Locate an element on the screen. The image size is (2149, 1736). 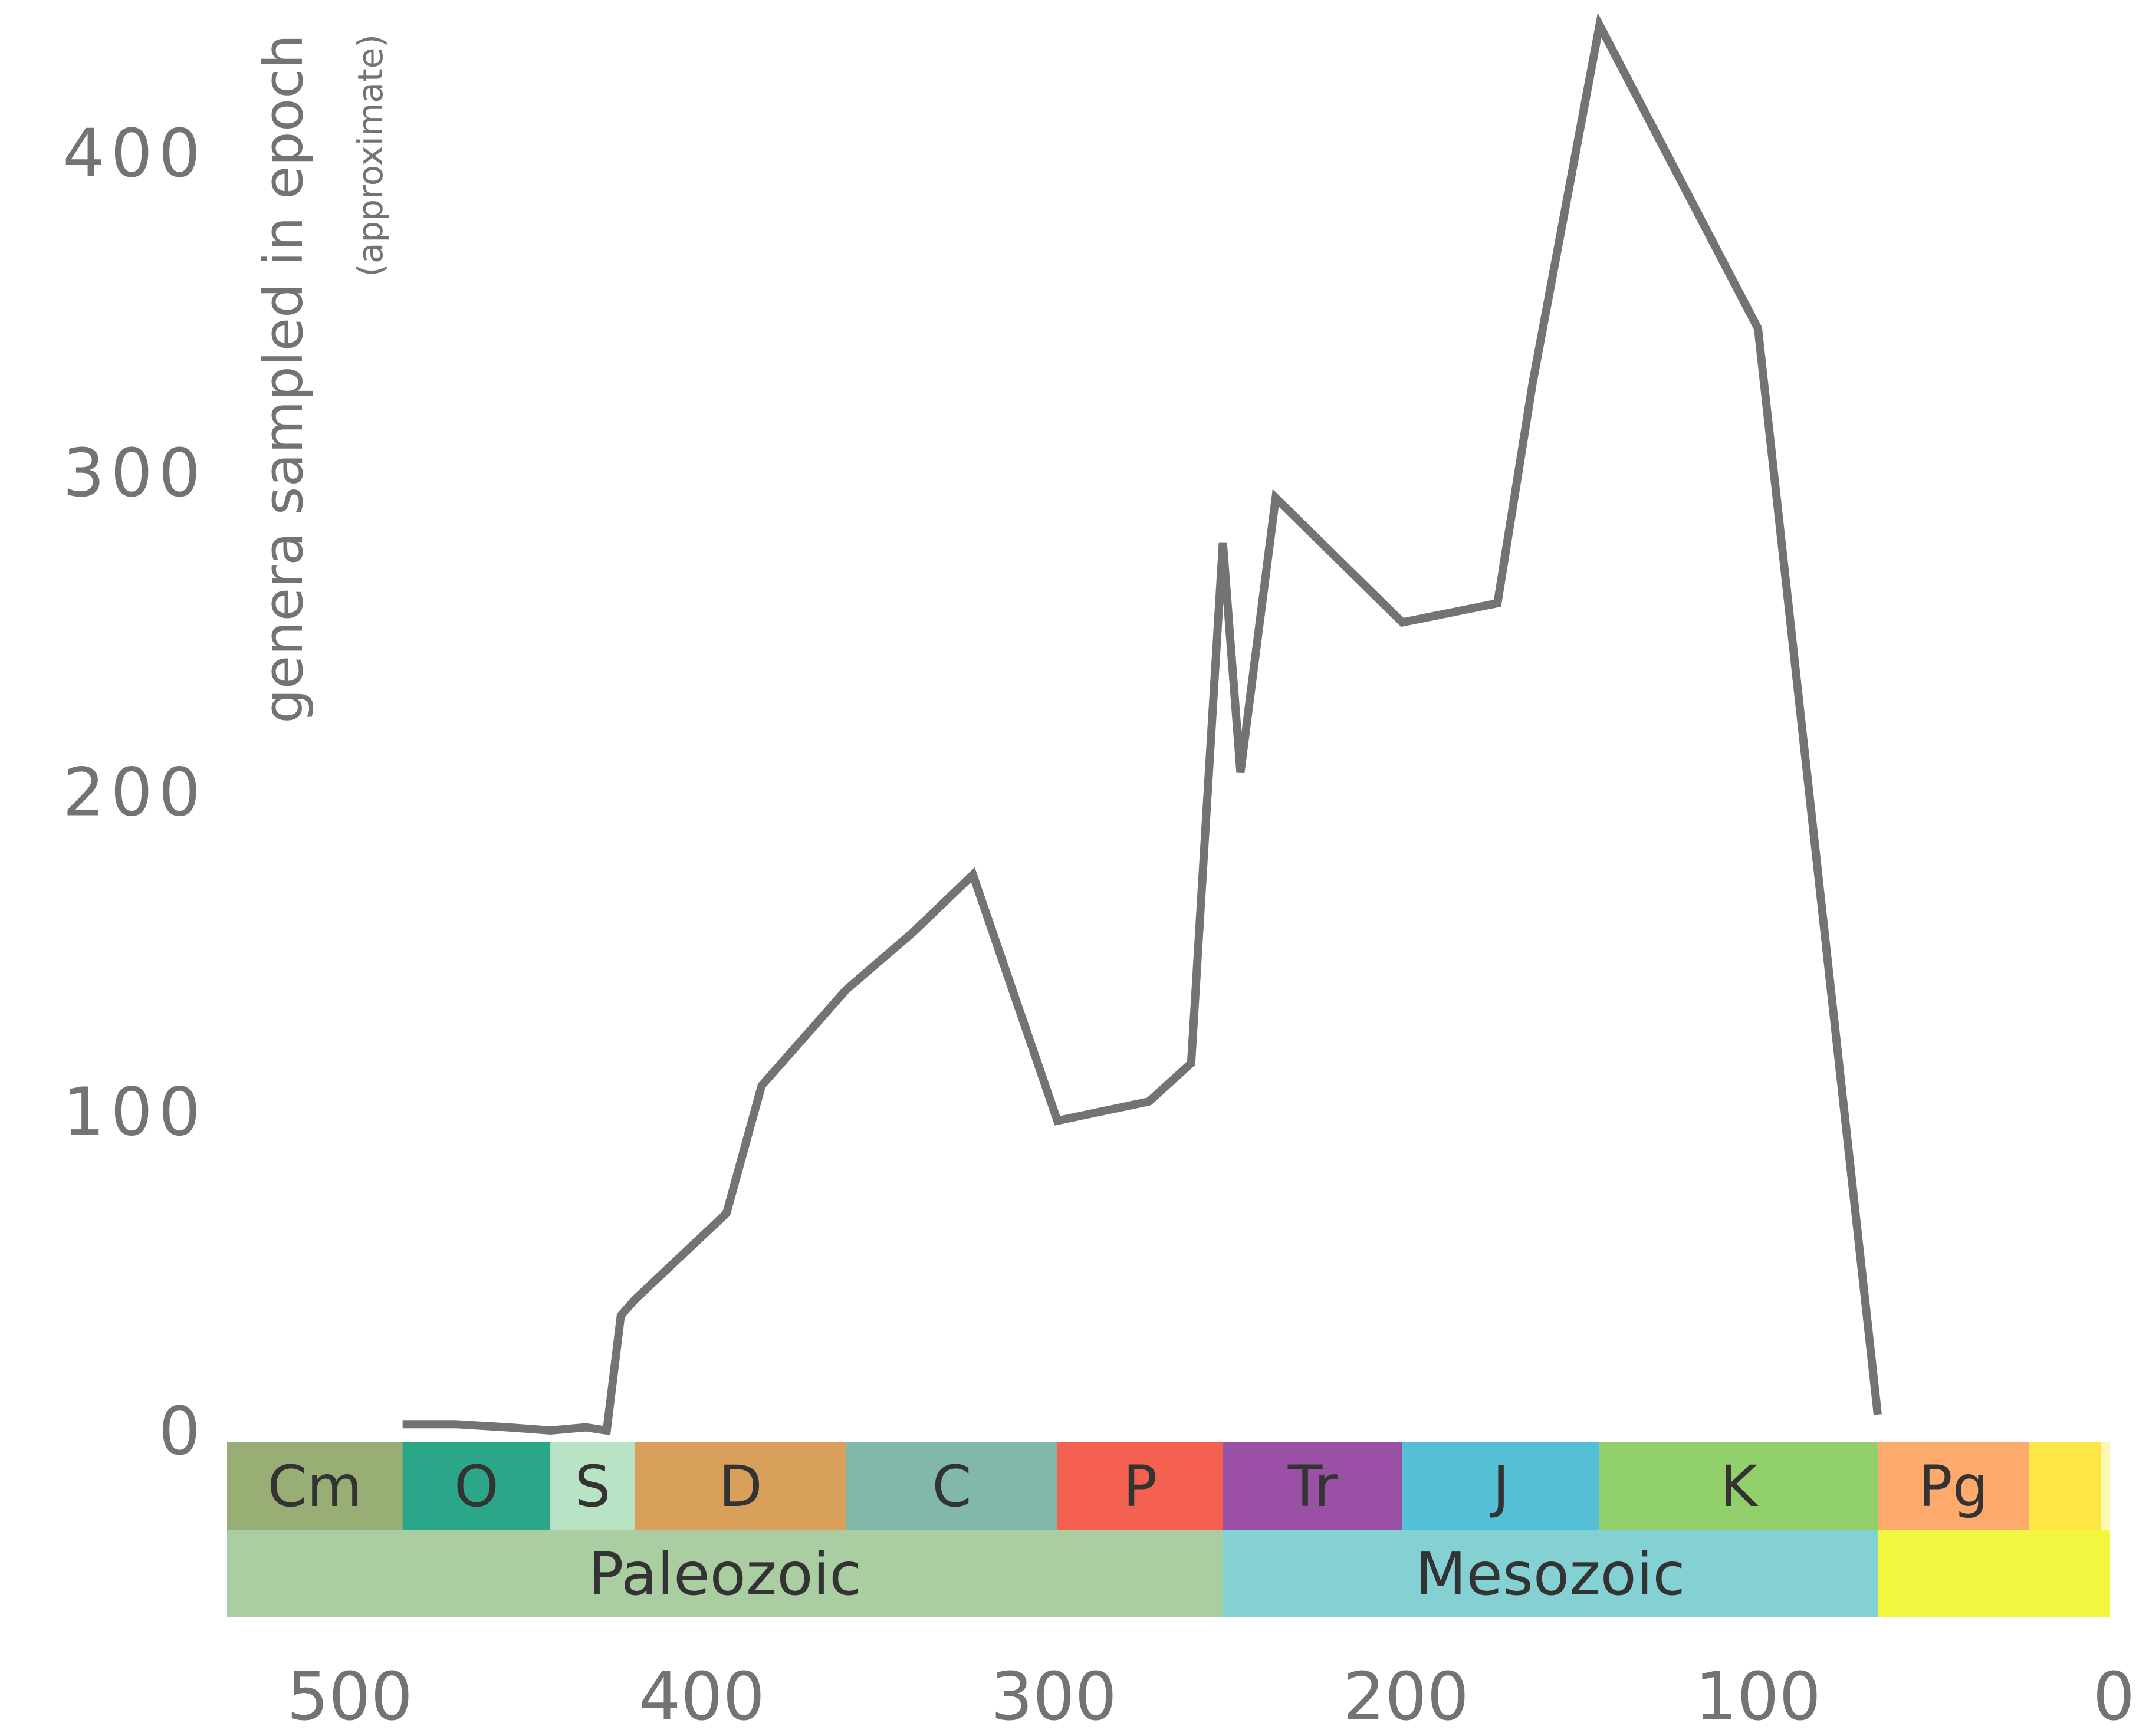
y-tick-label: 400 is located at coordinates (134, 154).